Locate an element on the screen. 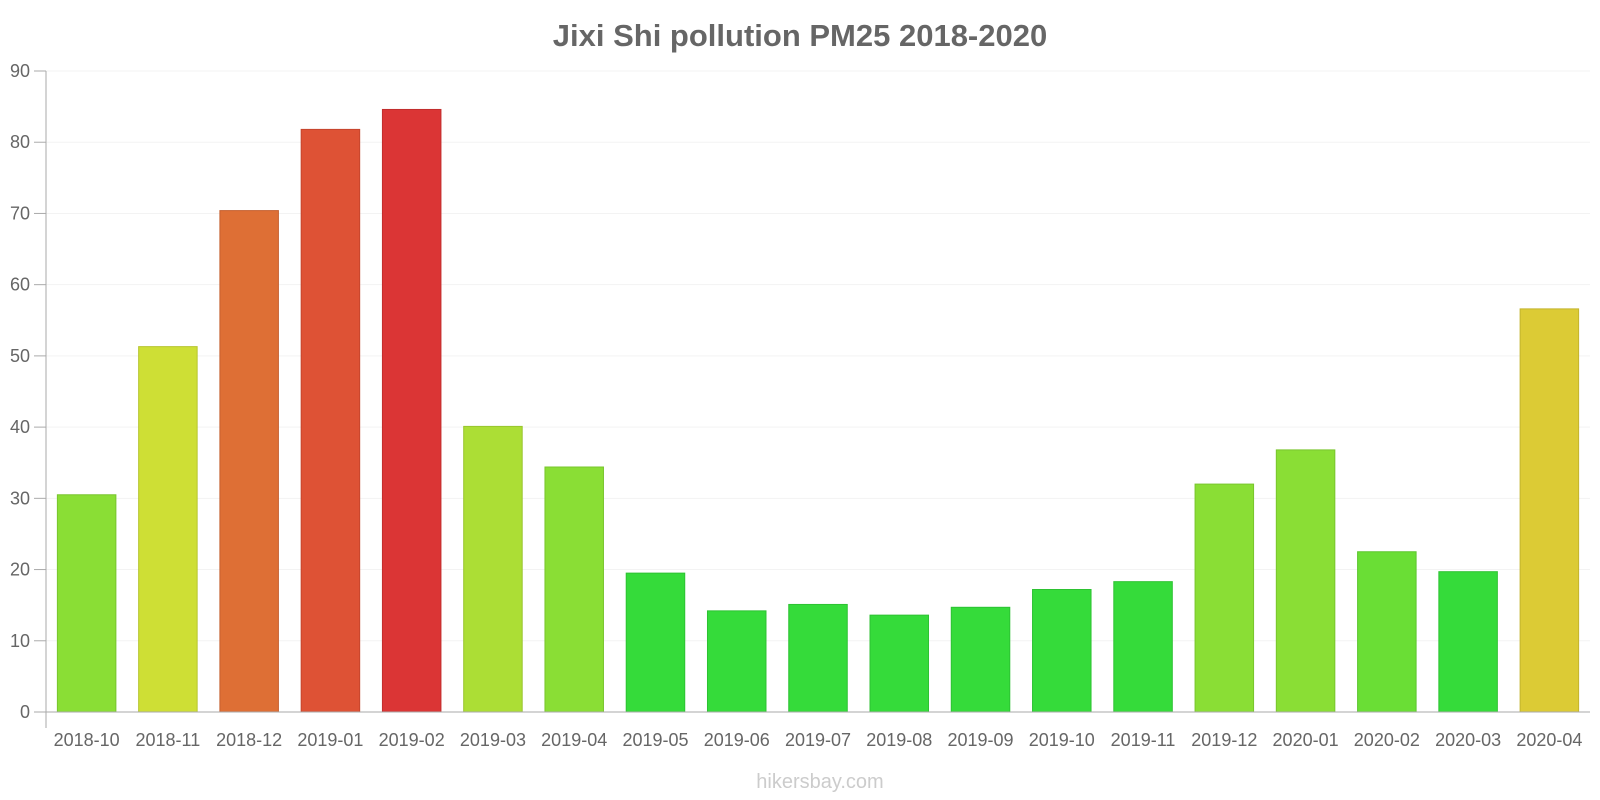 The height and width of the screenshot is (800, 1600). y-tick-label: 50 is located at coordinates (20, 356).